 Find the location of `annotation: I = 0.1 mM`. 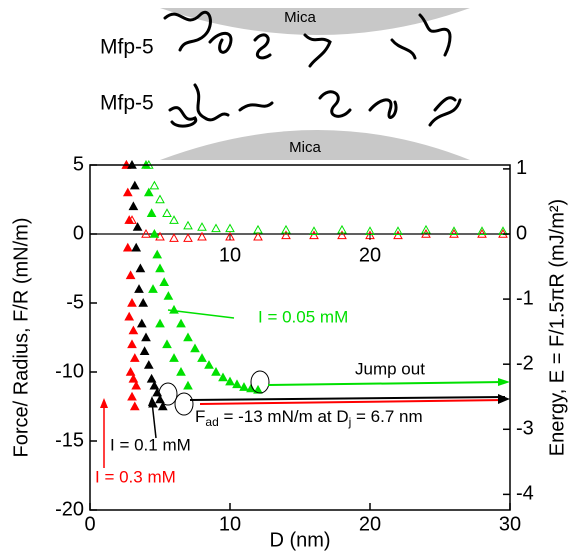

annotation: I = 0.1 mM is located at coordinates (150, 444).